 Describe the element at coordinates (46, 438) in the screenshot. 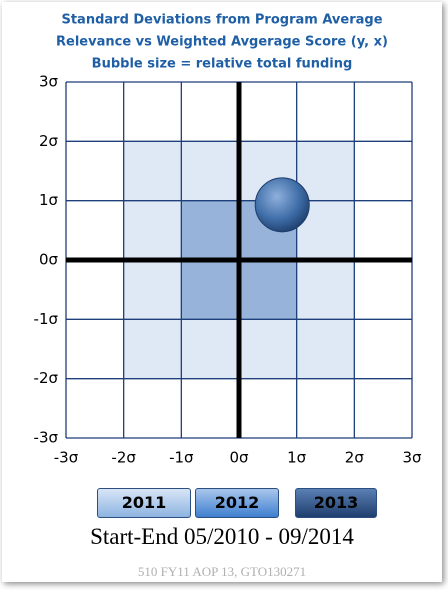

I see `y-tick-label: -3σ` at that location.